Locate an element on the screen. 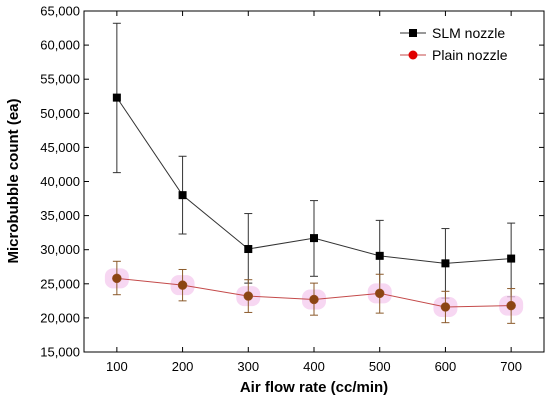 The image size is (550, 401). legend-item: Plain nozzle is located at coordinates (454, 55).